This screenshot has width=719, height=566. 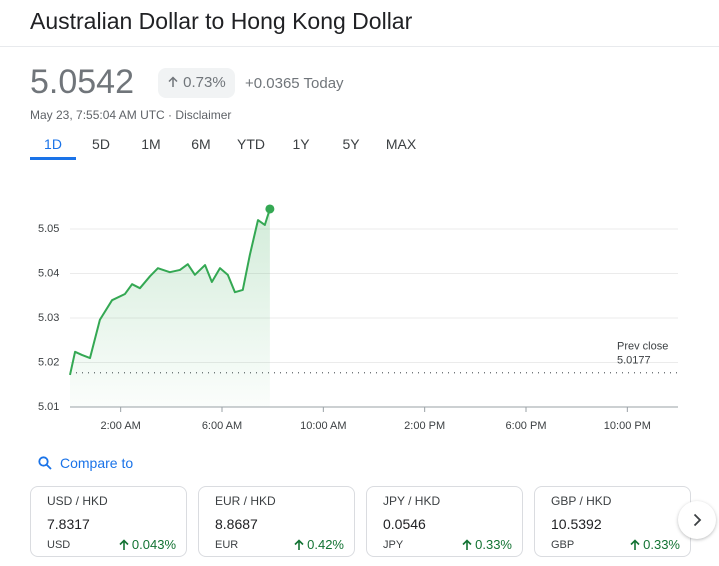 I want to click on card-price: 0.0546, so click(x=404, y=524).